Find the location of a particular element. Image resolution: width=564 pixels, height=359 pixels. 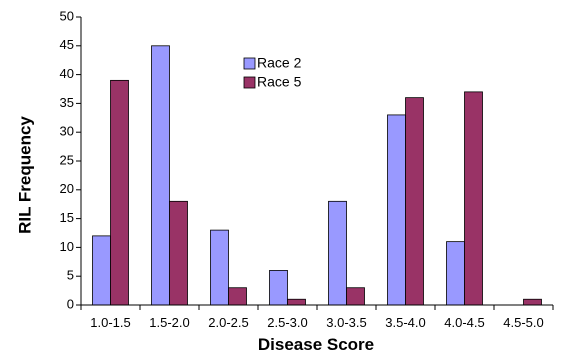

x-tick-label: 1.0-1.5 is located at coordinates (110, 322).